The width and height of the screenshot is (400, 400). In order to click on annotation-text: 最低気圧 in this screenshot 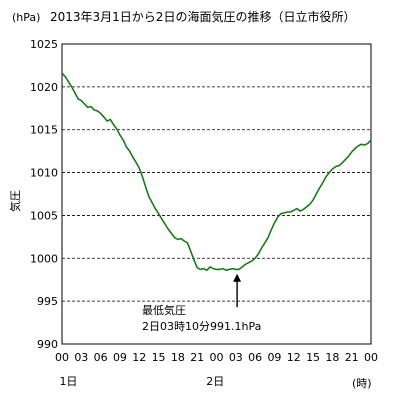, I will do `click(164, 310)`.